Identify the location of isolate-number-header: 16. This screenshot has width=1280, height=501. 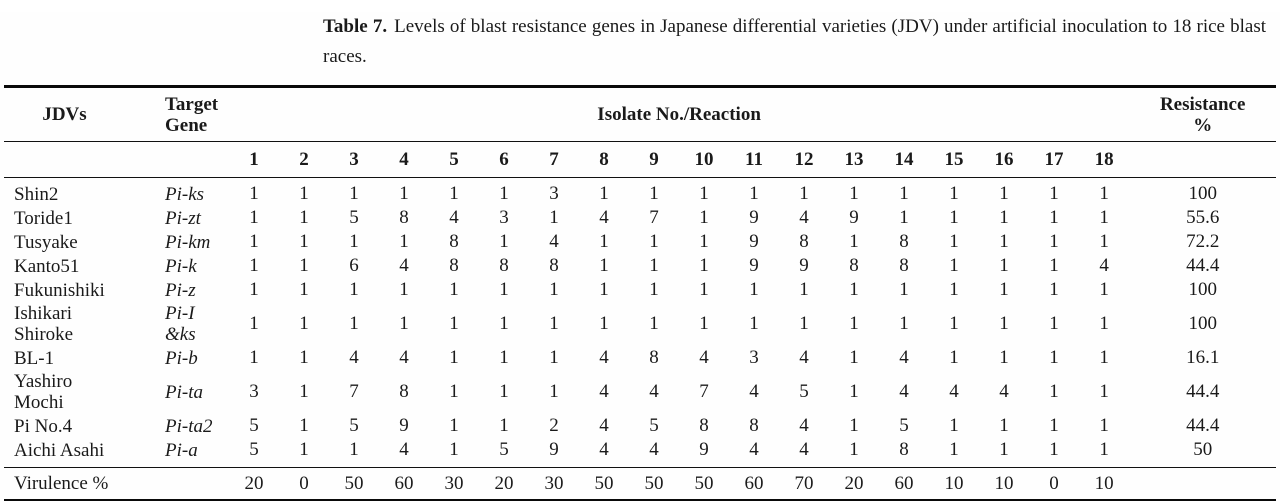
(1004, 159).